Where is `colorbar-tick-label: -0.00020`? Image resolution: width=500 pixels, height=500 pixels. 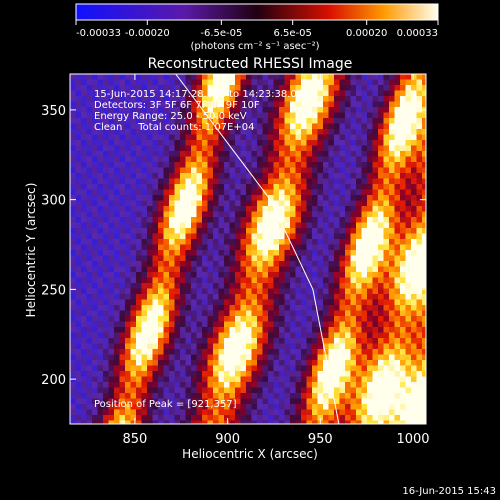
colorbar-tick-label: -0.00020 is located at coordinates (147, 33).